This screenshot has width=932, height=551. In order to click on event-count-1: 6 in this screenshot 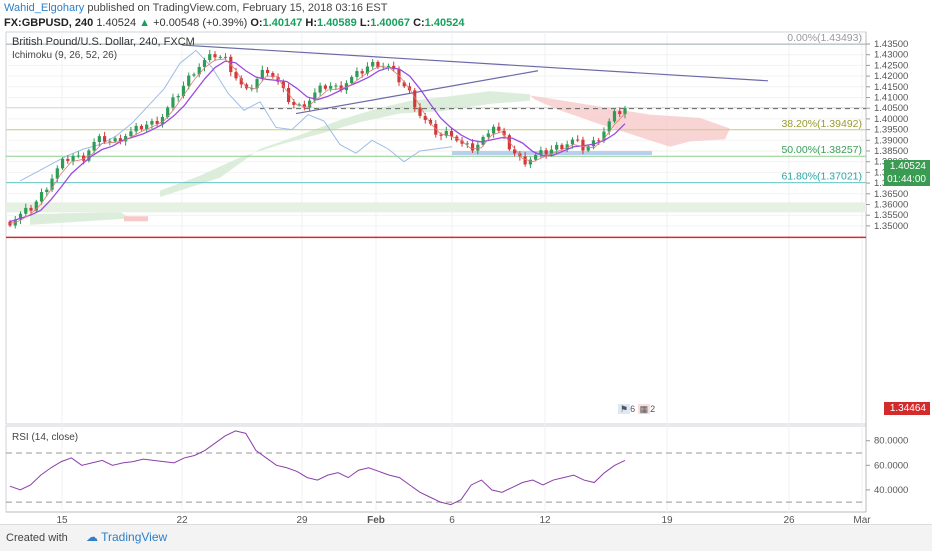, I will do `click(633, 409)`.